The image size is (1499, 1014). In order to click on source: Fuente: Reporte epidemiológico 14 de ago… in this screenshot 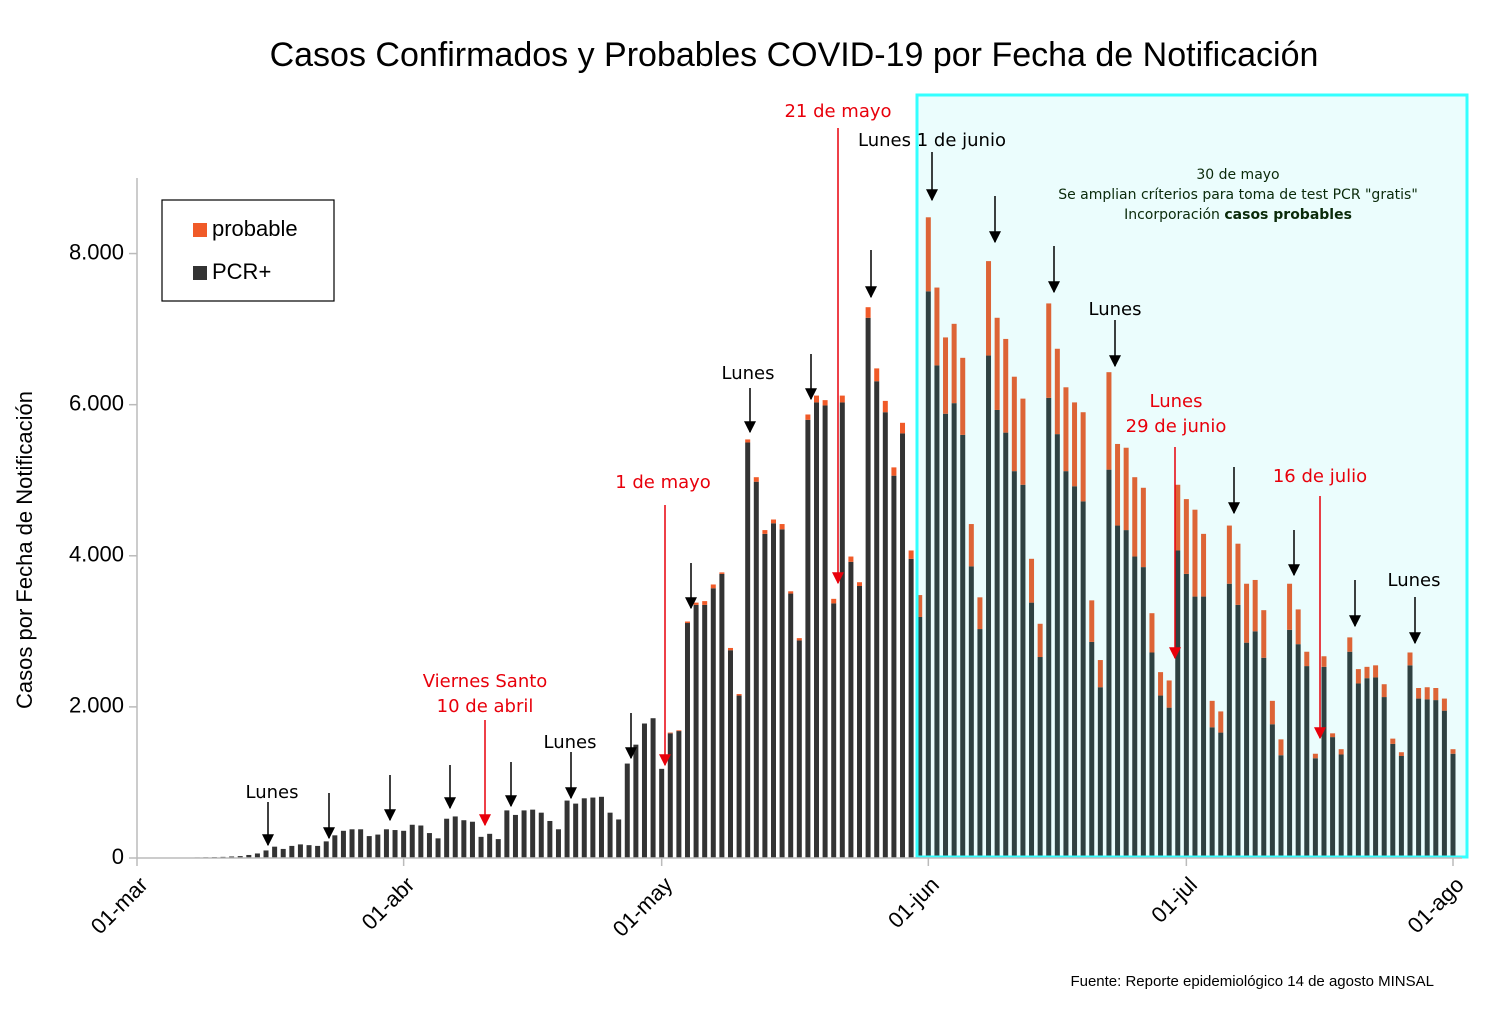, I will do `click(1252, 981)`.